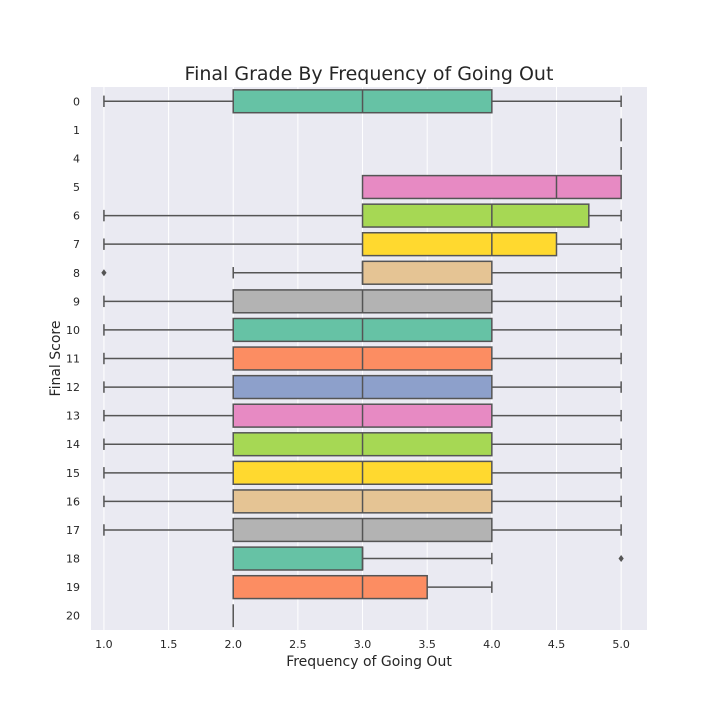  I want to click on y-tick-label: 11, so click(73, 359).